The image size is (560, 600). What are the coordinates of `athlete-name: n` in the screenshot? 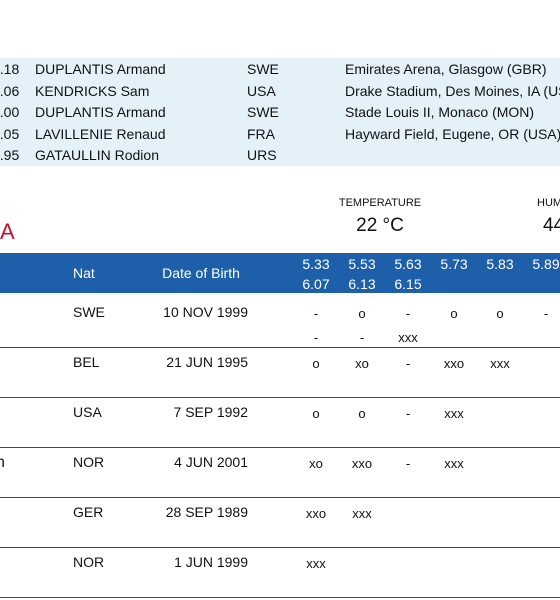 It's located at (2, 462).